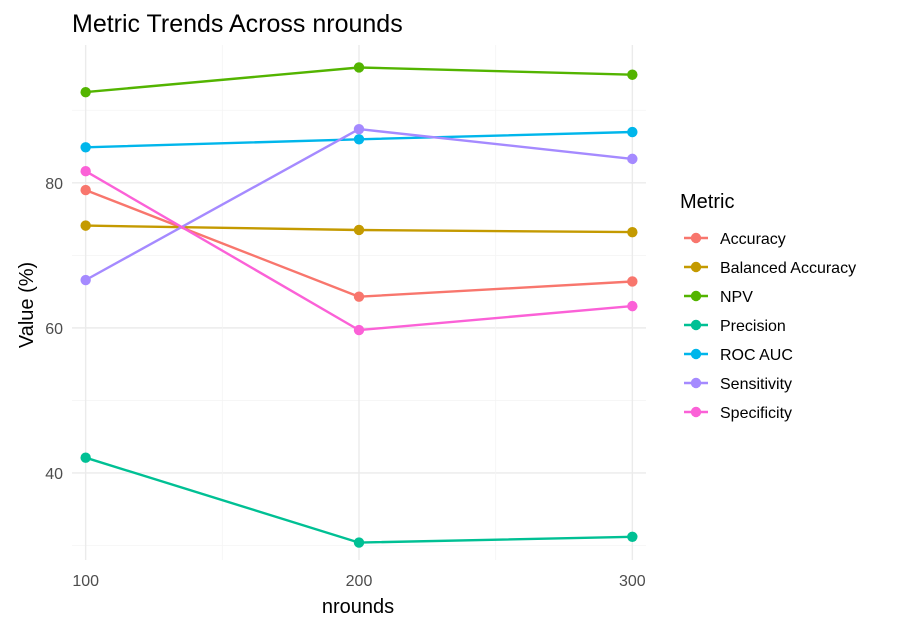 This screenshot has height=631, width=906. I want to click on series-roc-auc, so click(359, 139).